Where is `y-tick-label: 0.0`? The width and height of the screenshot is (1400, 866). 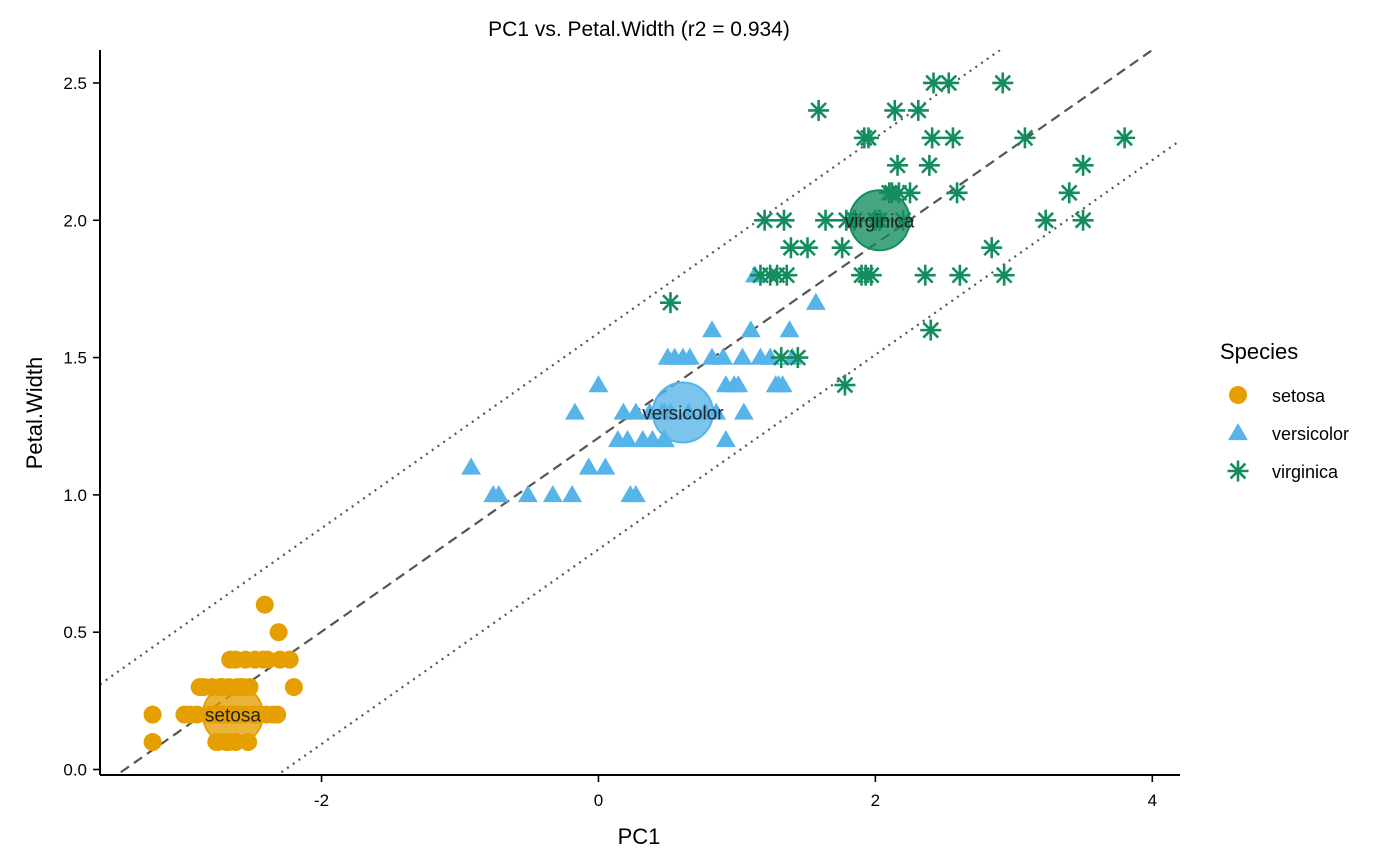 y-tick-label: 0.0 is located at coordinates (75, 770).